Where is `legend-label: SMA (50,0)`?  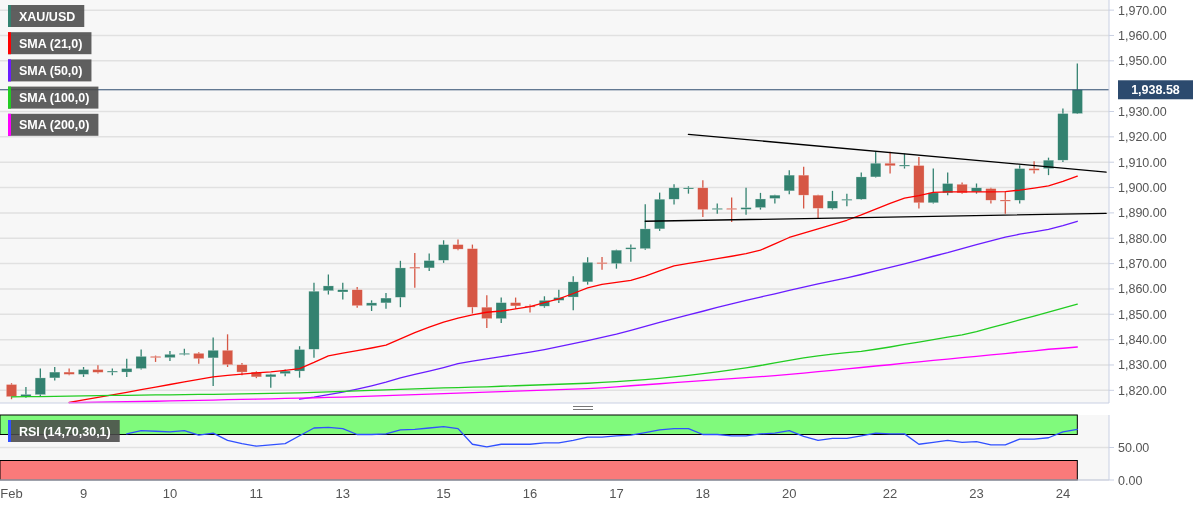
legend-label: SMA (50,0) is located at coordinates (51, 70).